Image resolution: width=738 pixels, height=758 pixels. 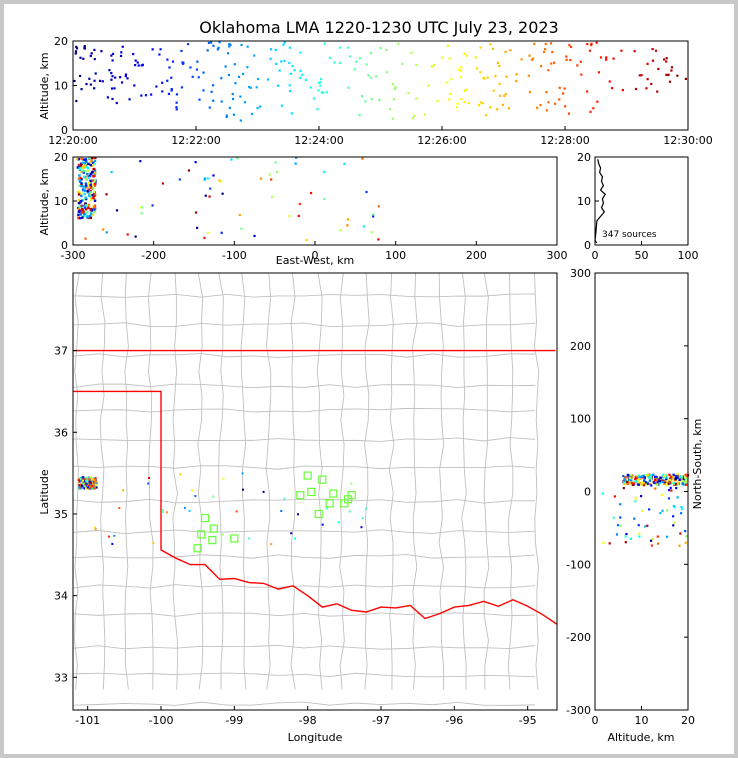 What do you see at coordinates (697, 464) in the screenshot?
I see `ns-ylabel: North-South, km` at bounding box center [697, 464].